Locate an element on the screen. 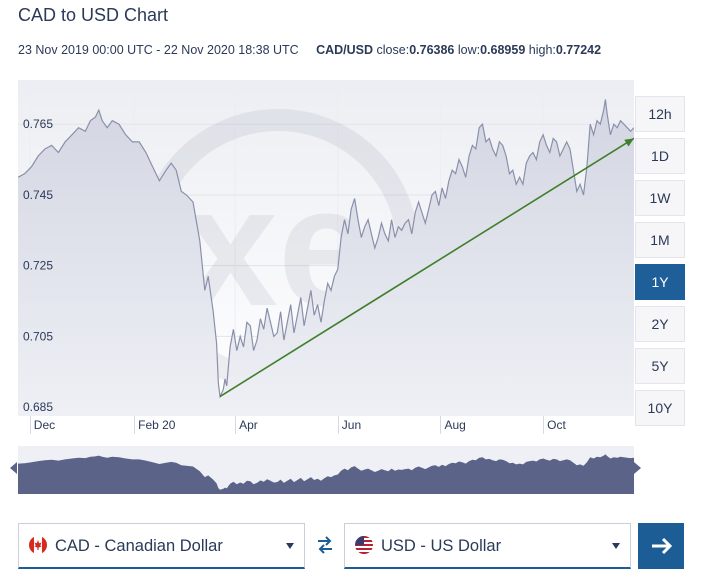 This screenshot has width=702, height=579. range-button-1m: 1M is located at coordinates (660, 240).